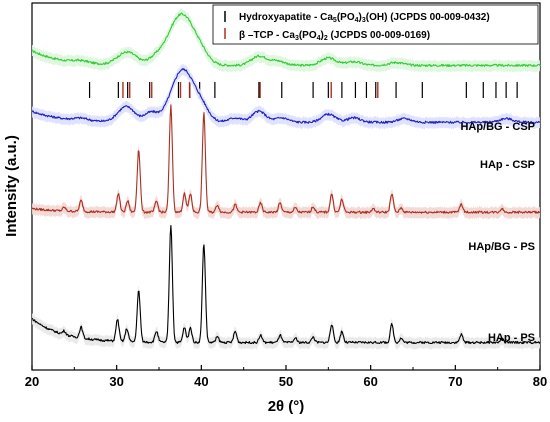 The image size is (550, 422). Describe the element at coordinates (32, 381) in the screenshot. I see `x-tick-label: 20` at that location.